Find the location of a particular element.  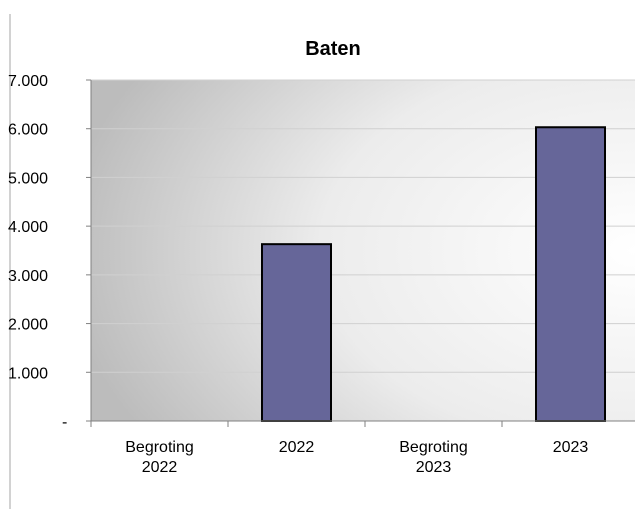

y-tick-label: 3.000 is located at coordinates (28, 276).